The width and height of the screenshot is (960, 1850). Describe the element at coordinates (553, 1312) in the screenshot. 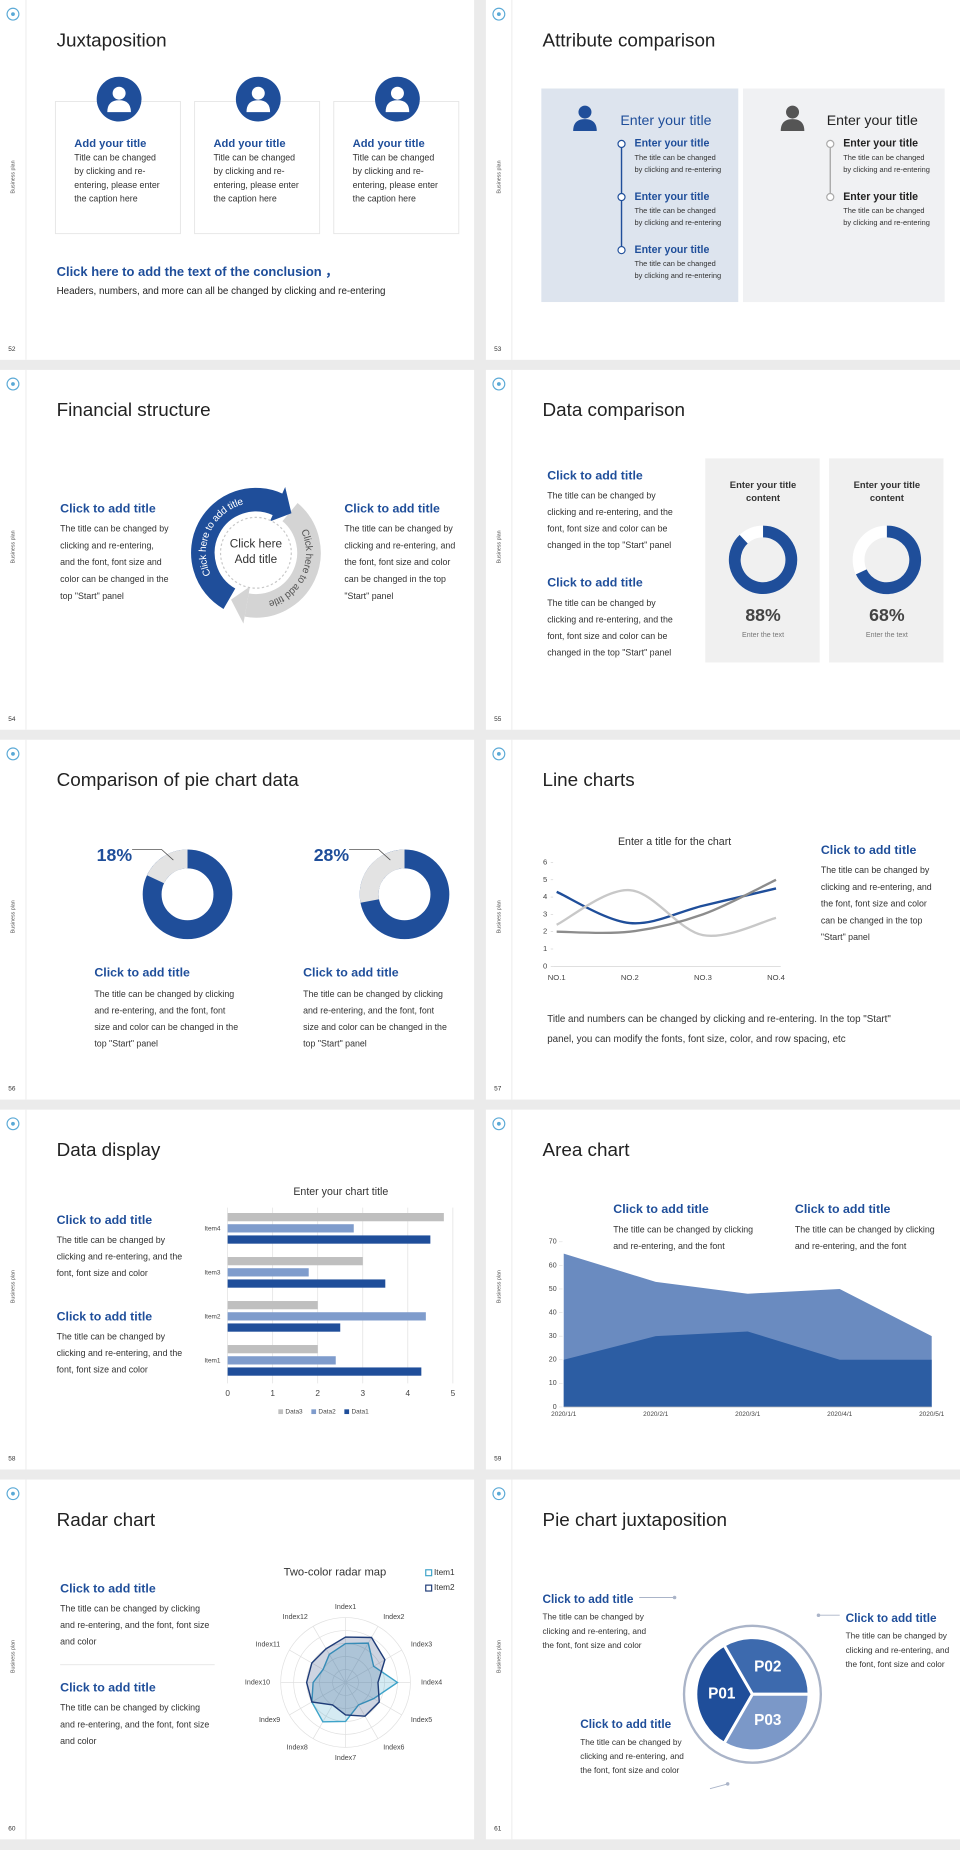

I see `y-tick-label: 40` at that location.